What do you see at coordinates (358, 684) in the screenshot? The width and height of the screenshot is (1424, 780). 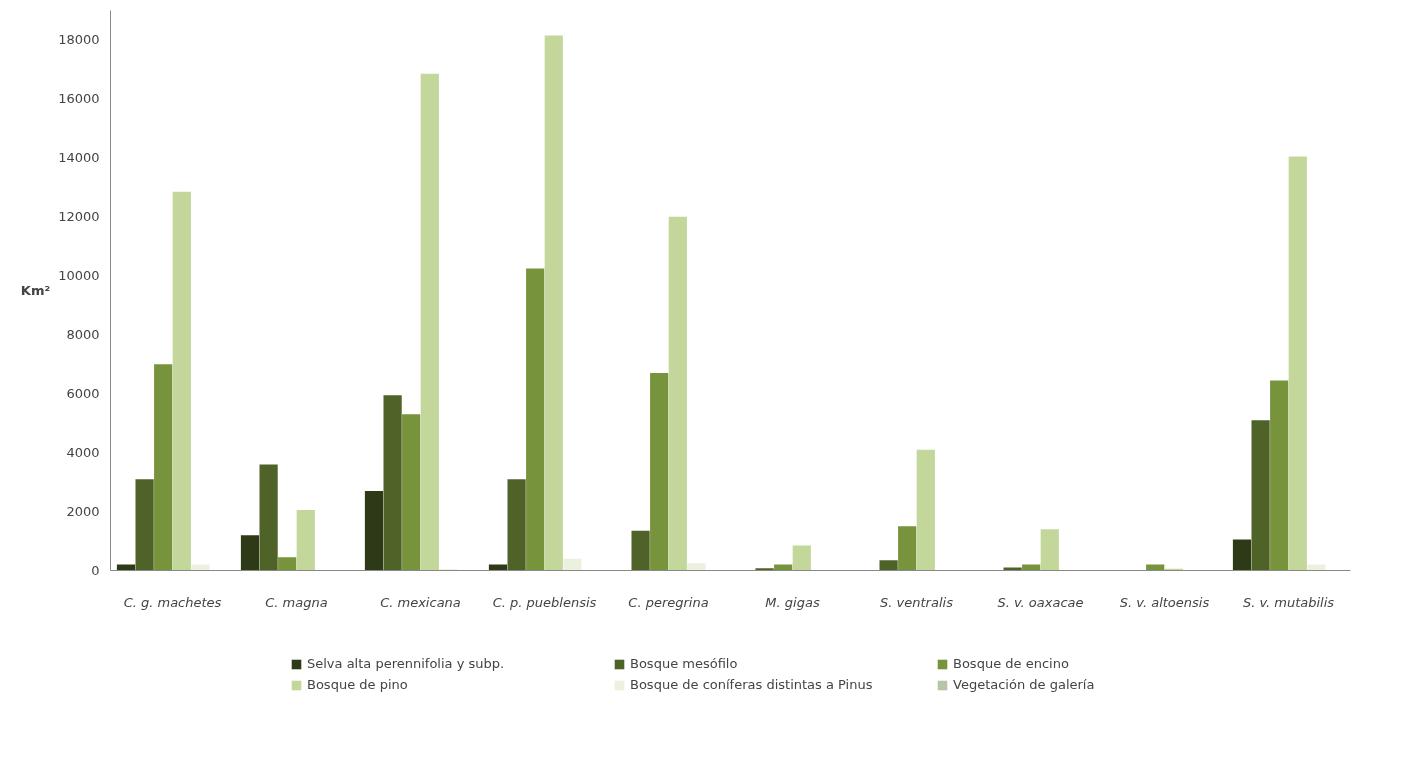 I see `legend-label: Bosque de pino` at bounding box center [358, 684].